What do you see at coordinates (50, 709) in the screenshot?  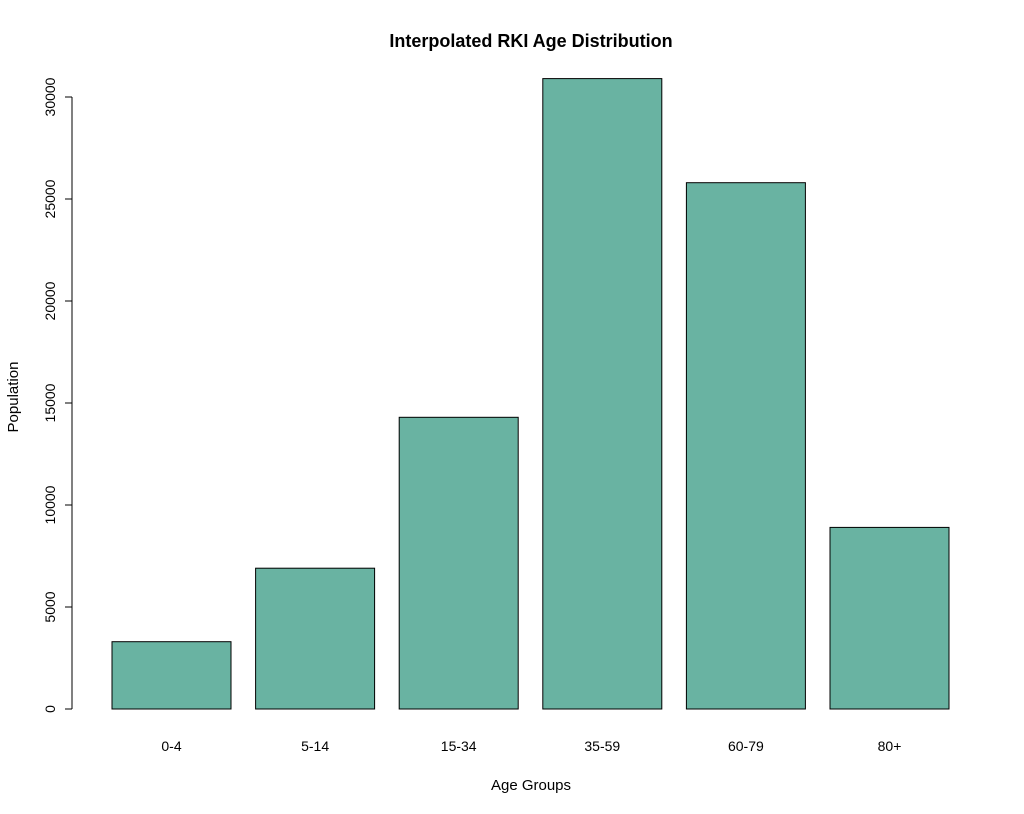 I see `y-tick-label: 0` at bounding box center [50, 709].